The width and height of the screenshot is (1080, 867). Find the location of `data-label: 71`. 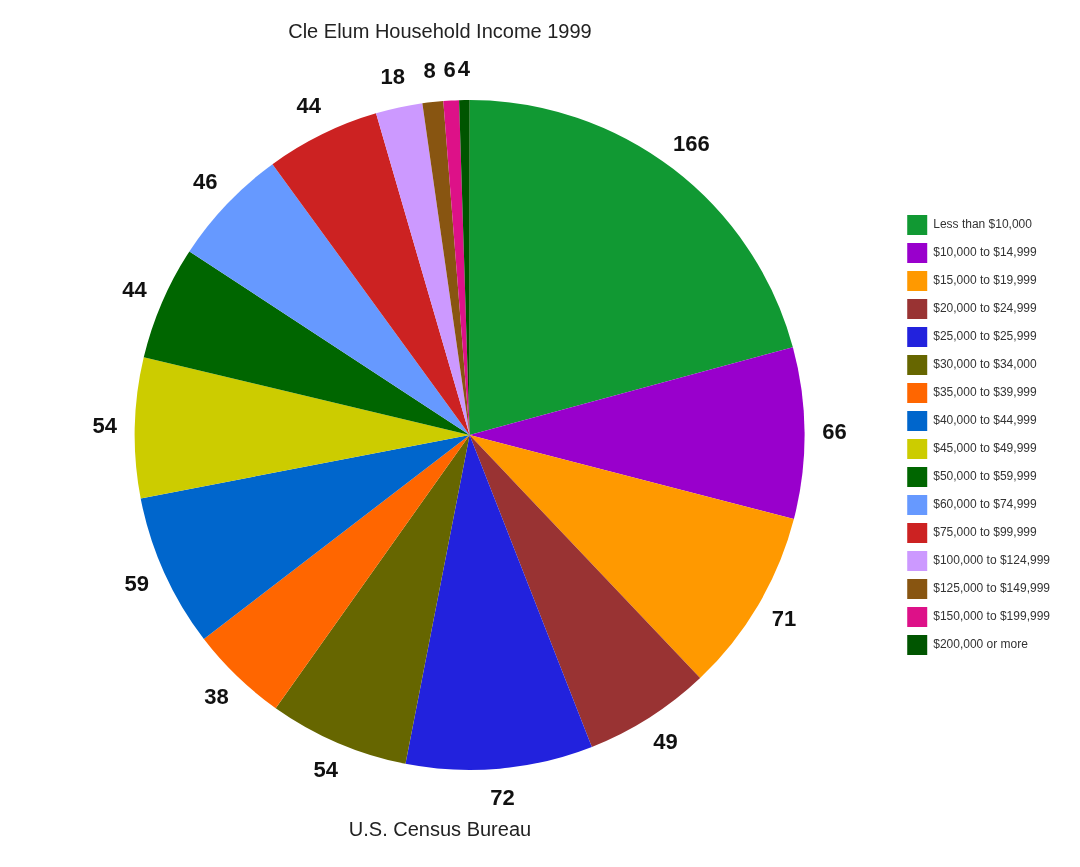

data-label: 71 is located at coordinates (784, 619).